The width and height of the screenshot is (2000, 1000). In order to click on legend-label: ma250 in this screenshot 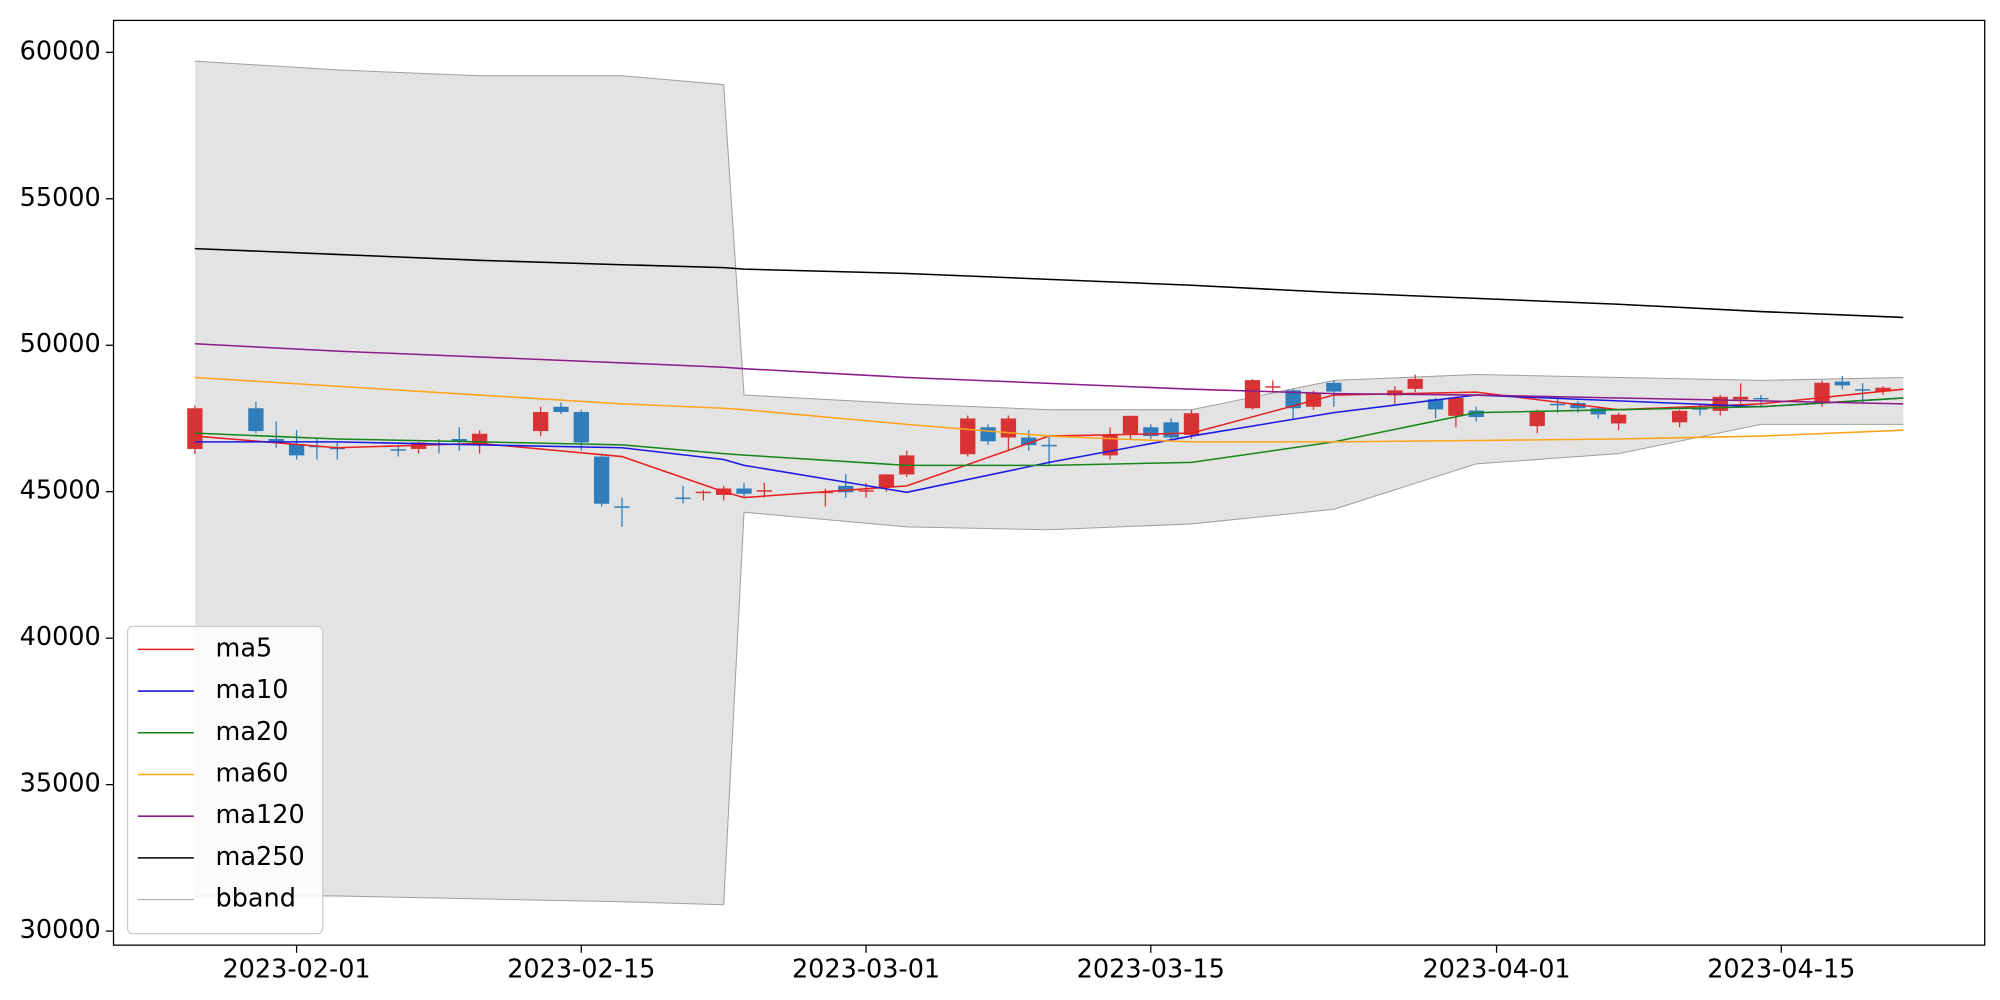, I will do `click(260, 857)`.